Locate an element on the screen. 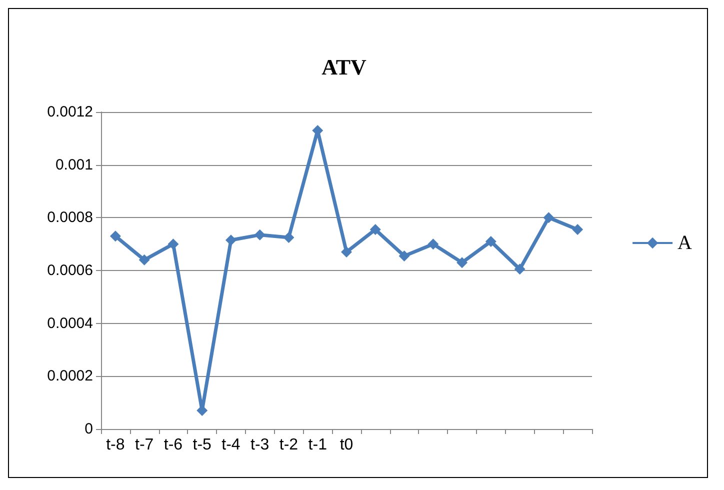  y-tick-label: 0.0002 is located at coordinates (70, 376).